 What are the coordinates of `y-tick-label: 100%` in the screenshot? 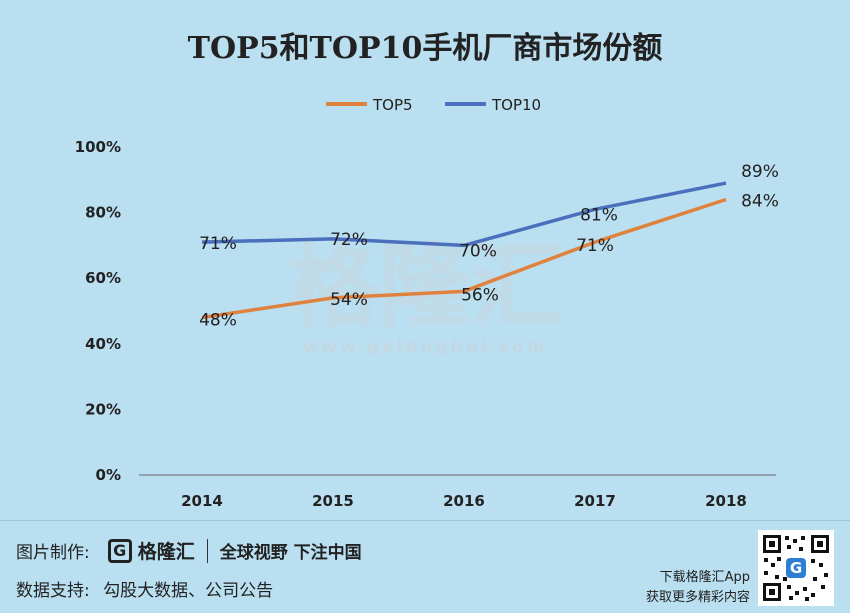 It's located at (98, 147).